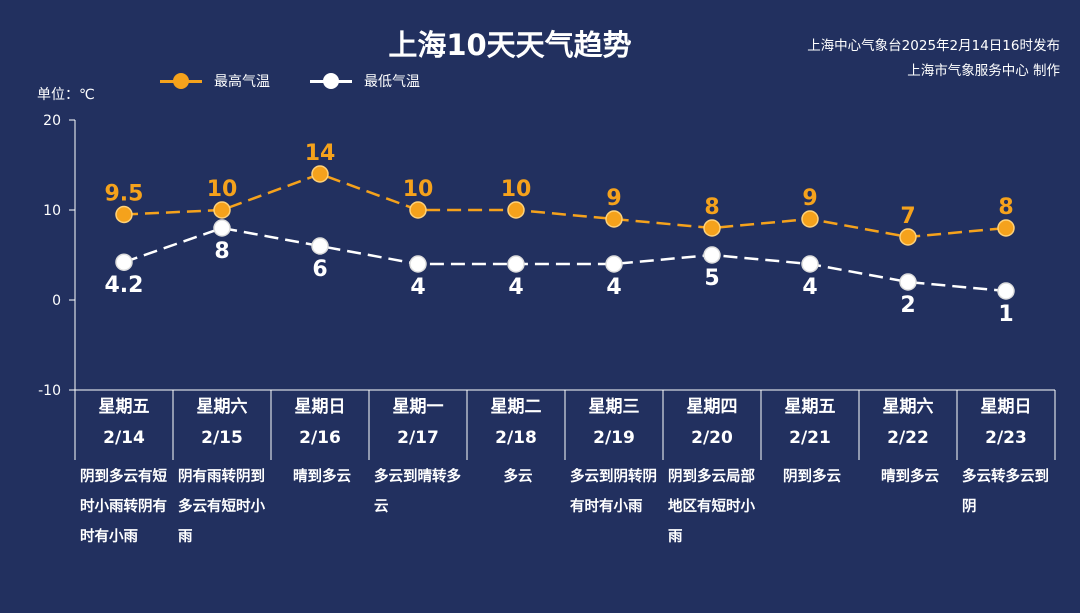  What do you see at coordinates (418, 423) in the screenshot?
I see `day-header: 星期一 2/17` at bounding box center [418, 423].